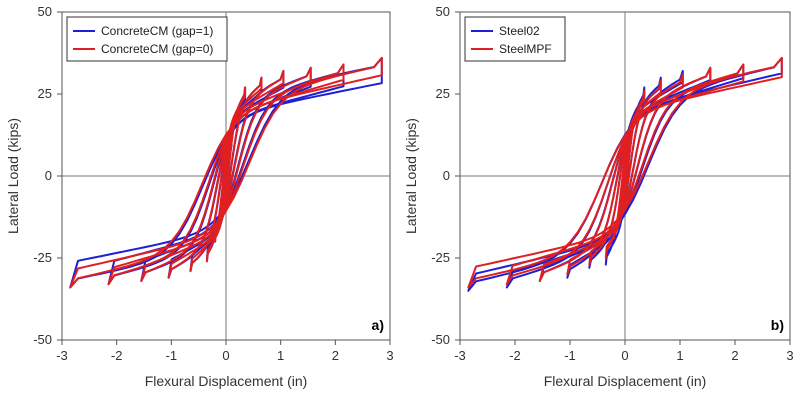 The image size is (800, 400). I want to click on legend-entry-label: ConcreteCM (gap=0), so click(157, 49).